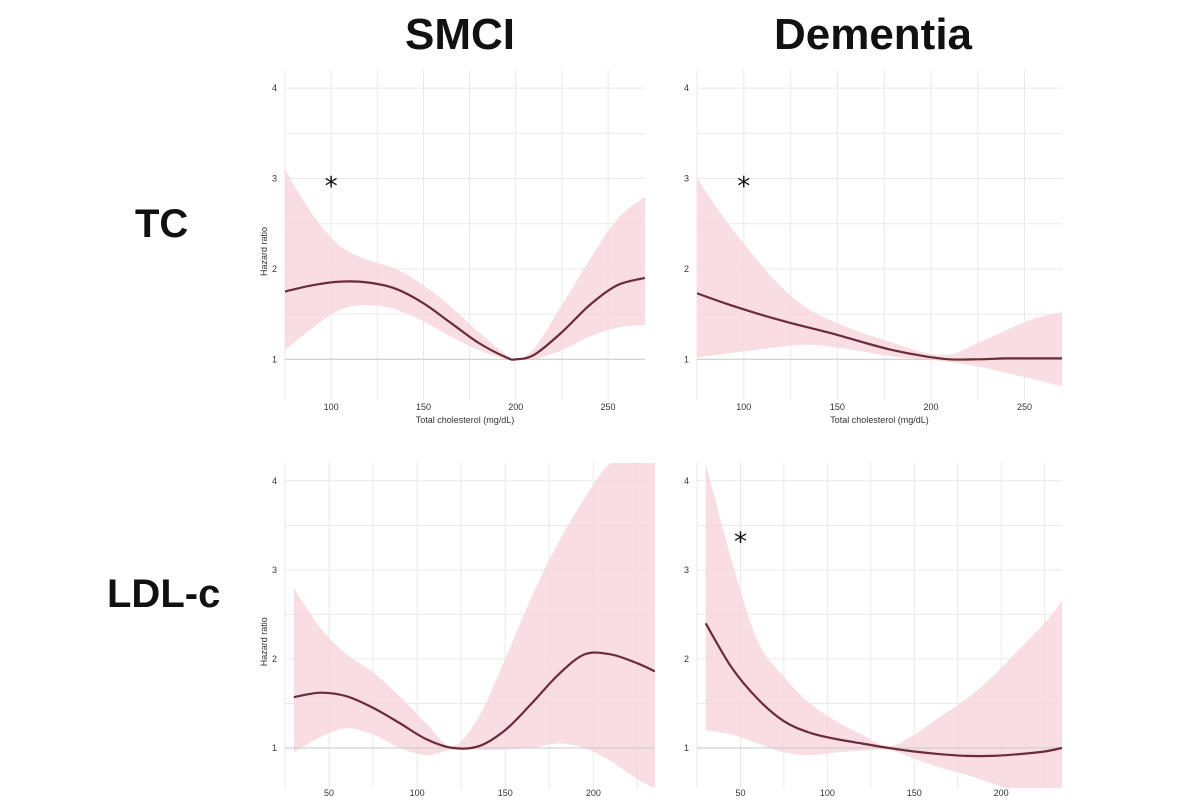  I want to click on row-title-tc: TC, so click(162, 224).